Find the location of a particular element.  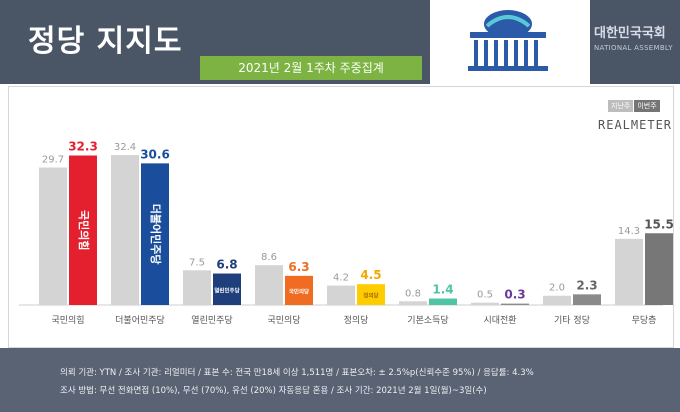

party-logo-text: 더불어민주당 is located at coordinates (156, 234).